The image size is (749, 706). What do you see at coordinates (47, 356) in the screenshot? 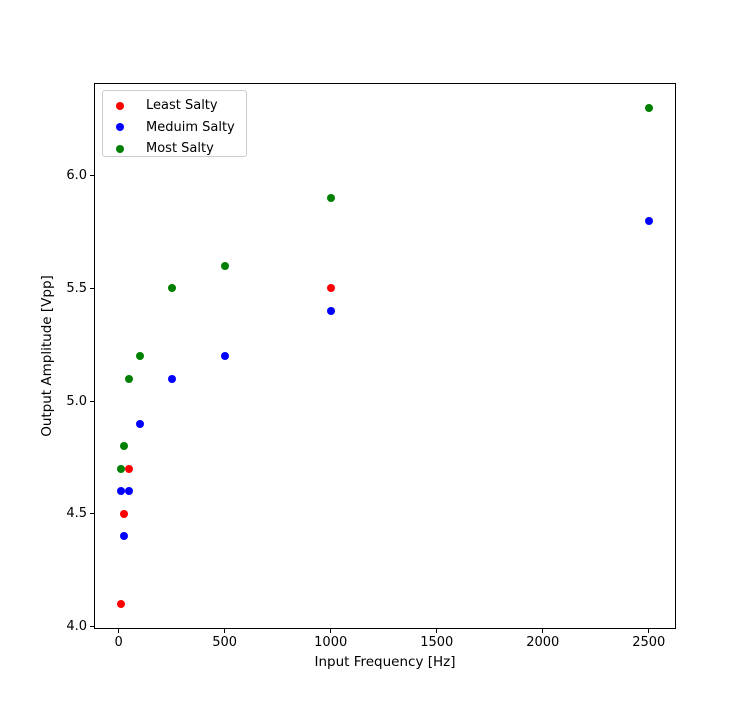
I see `y-axis-label: Output Amplitude [Vpp]` at bounding box center [47, 356].